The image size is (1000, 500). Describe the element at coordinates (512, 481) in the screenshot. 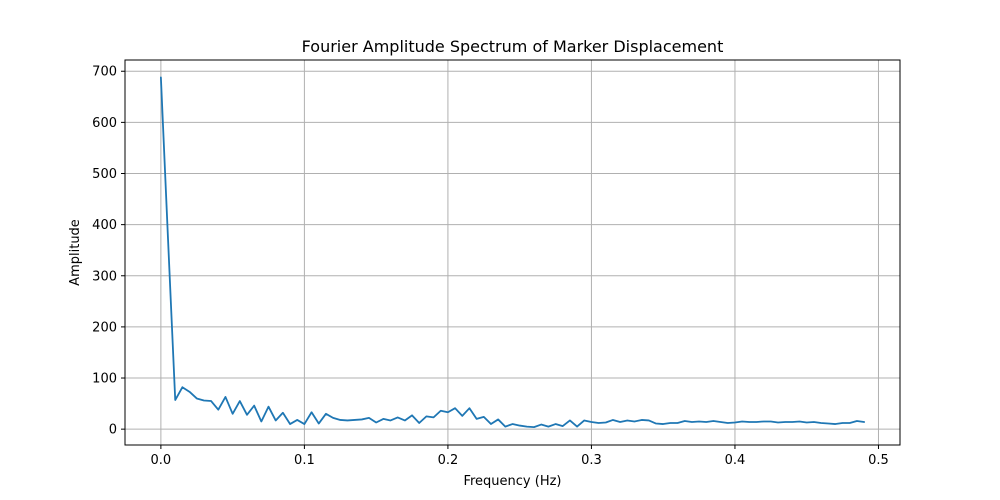

I see `x-axis-label: Frequency (Hz)` at that location.